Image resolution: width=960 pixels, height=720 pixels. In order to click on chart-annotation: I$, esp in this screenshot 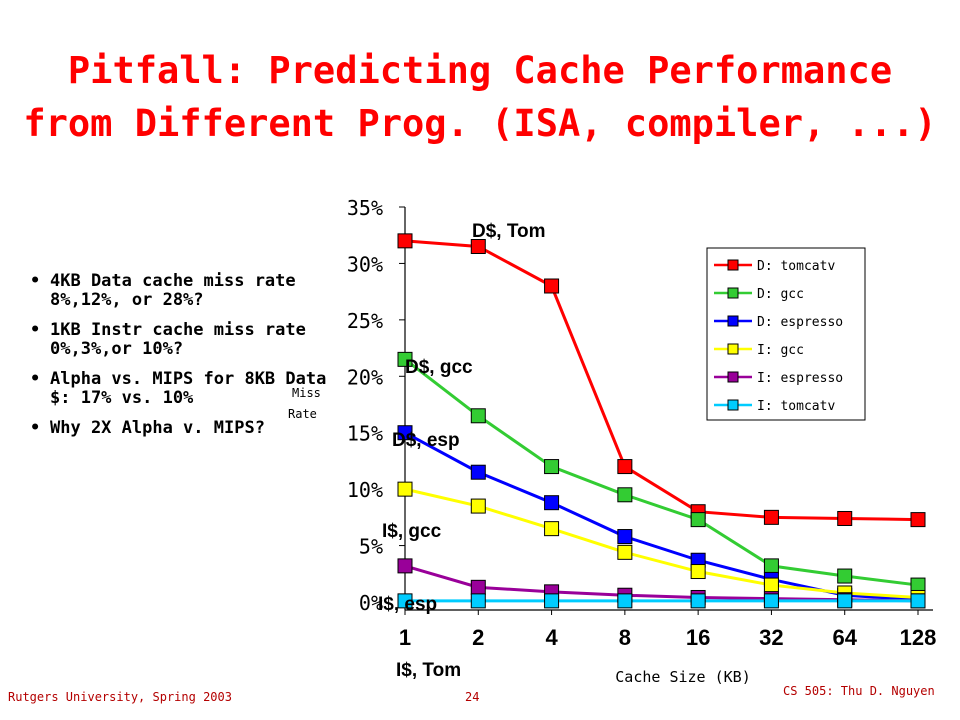, I will do `click(407, 604)`.